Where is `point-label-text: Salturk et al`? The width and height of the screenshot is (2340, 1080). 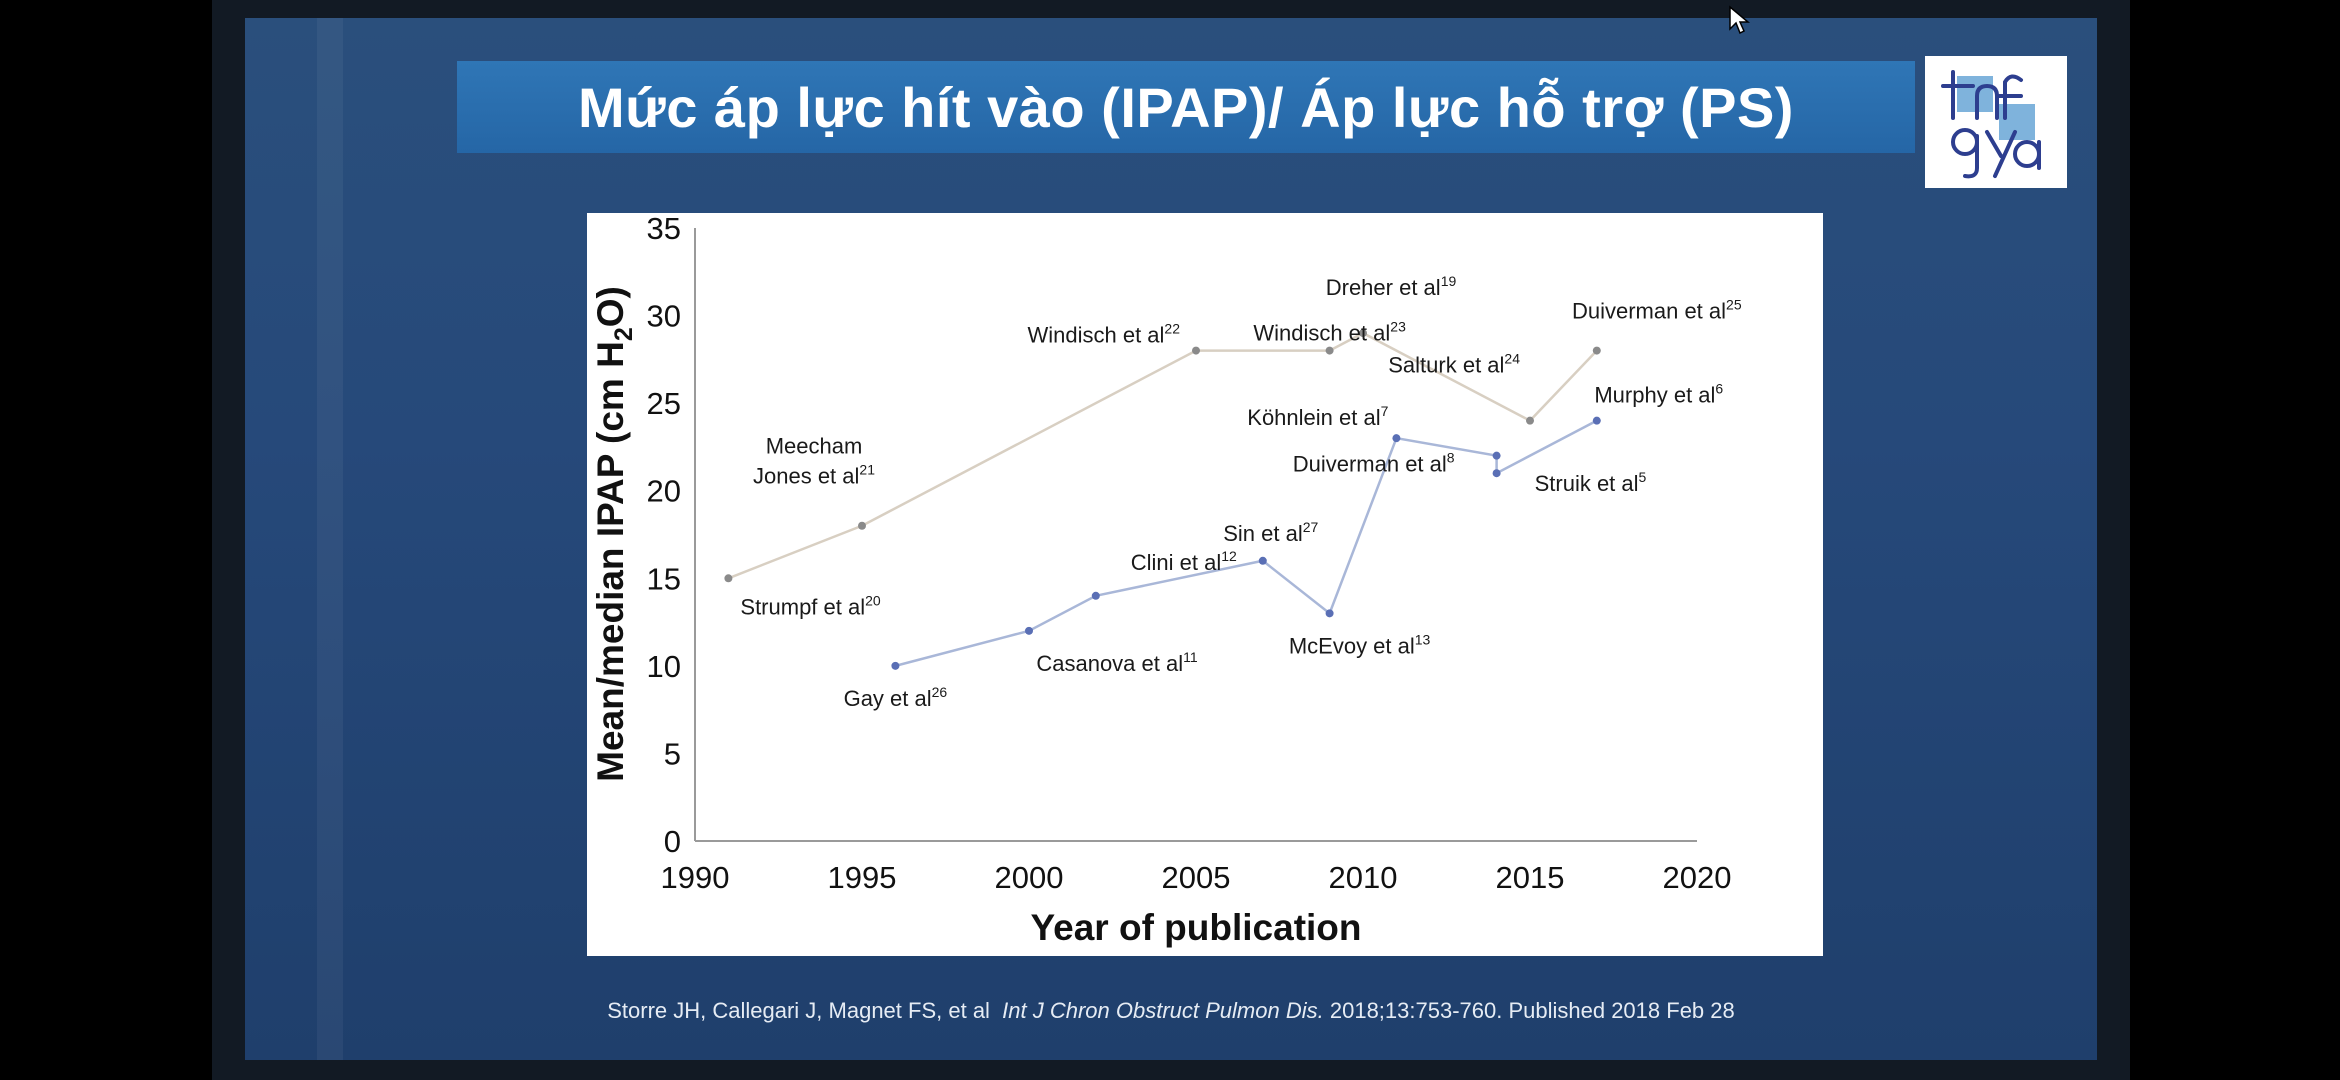 point-label-text: Salturk et al is located at coordinates (1446, 365).